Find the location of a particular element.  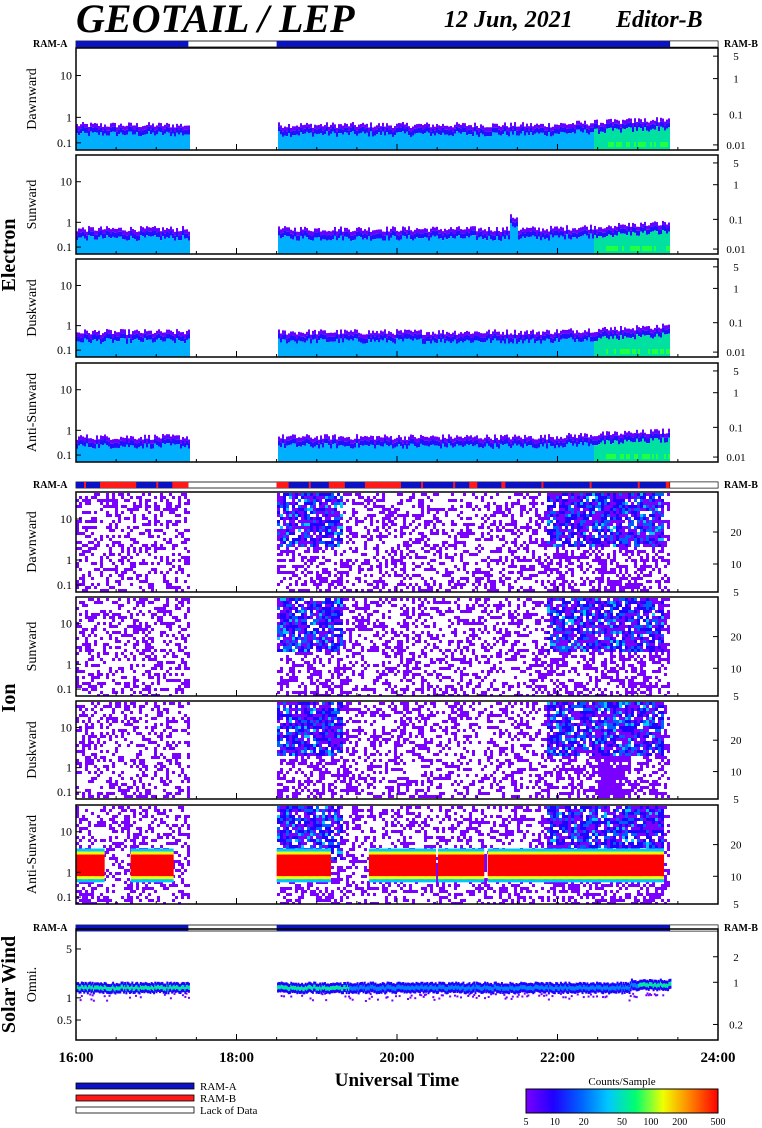

ram-a-segment is located at coordinates (473, 928).